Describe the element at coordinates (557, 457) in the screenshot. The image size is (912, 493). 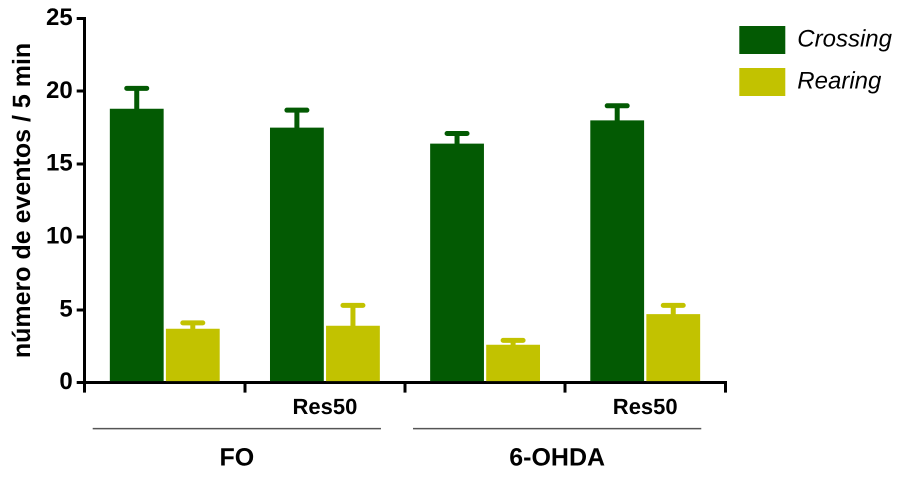
I see `text: 6-OHDA` at that location.